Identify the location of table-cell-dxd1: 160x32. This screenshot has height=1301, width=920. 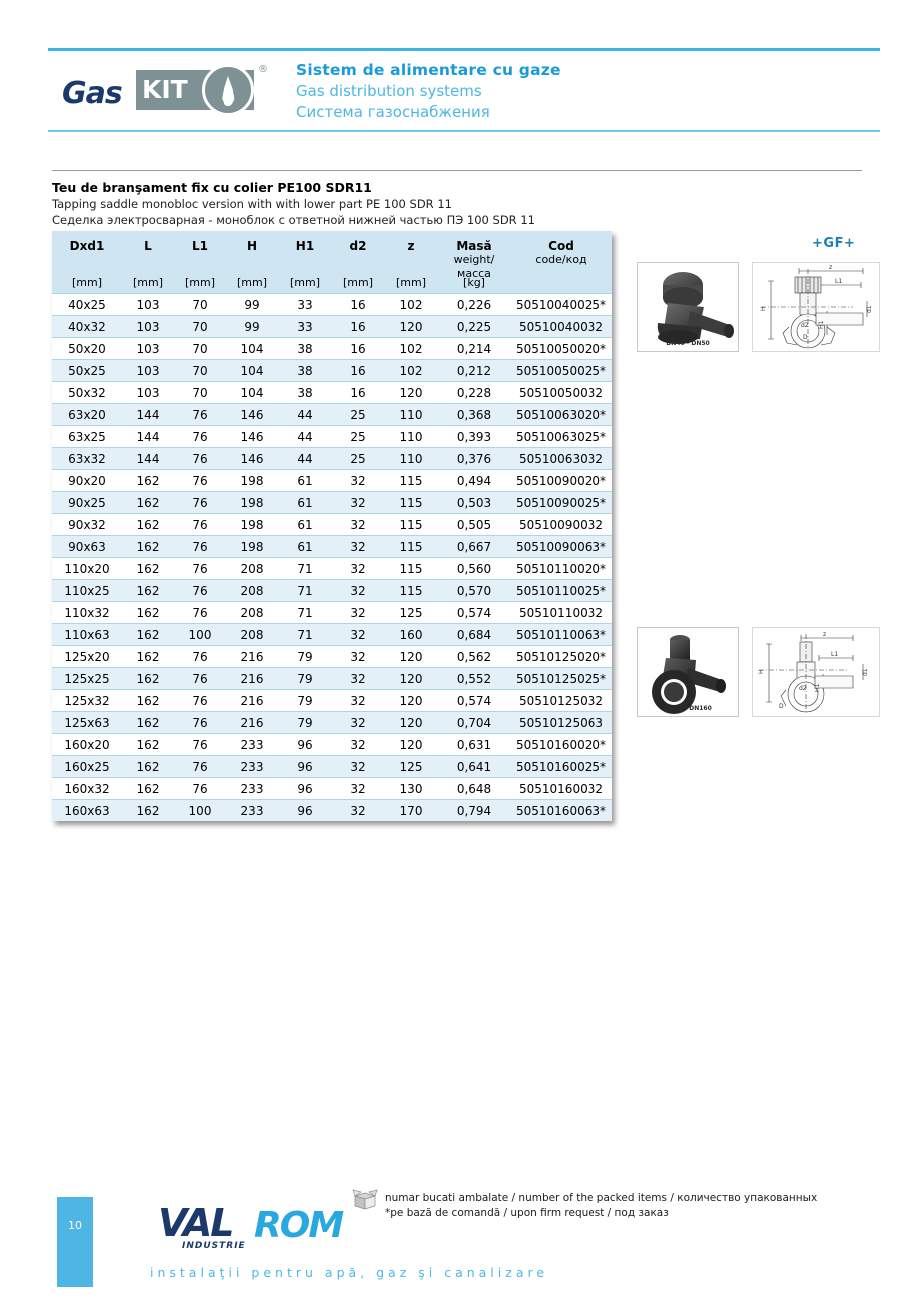
(87, 788).